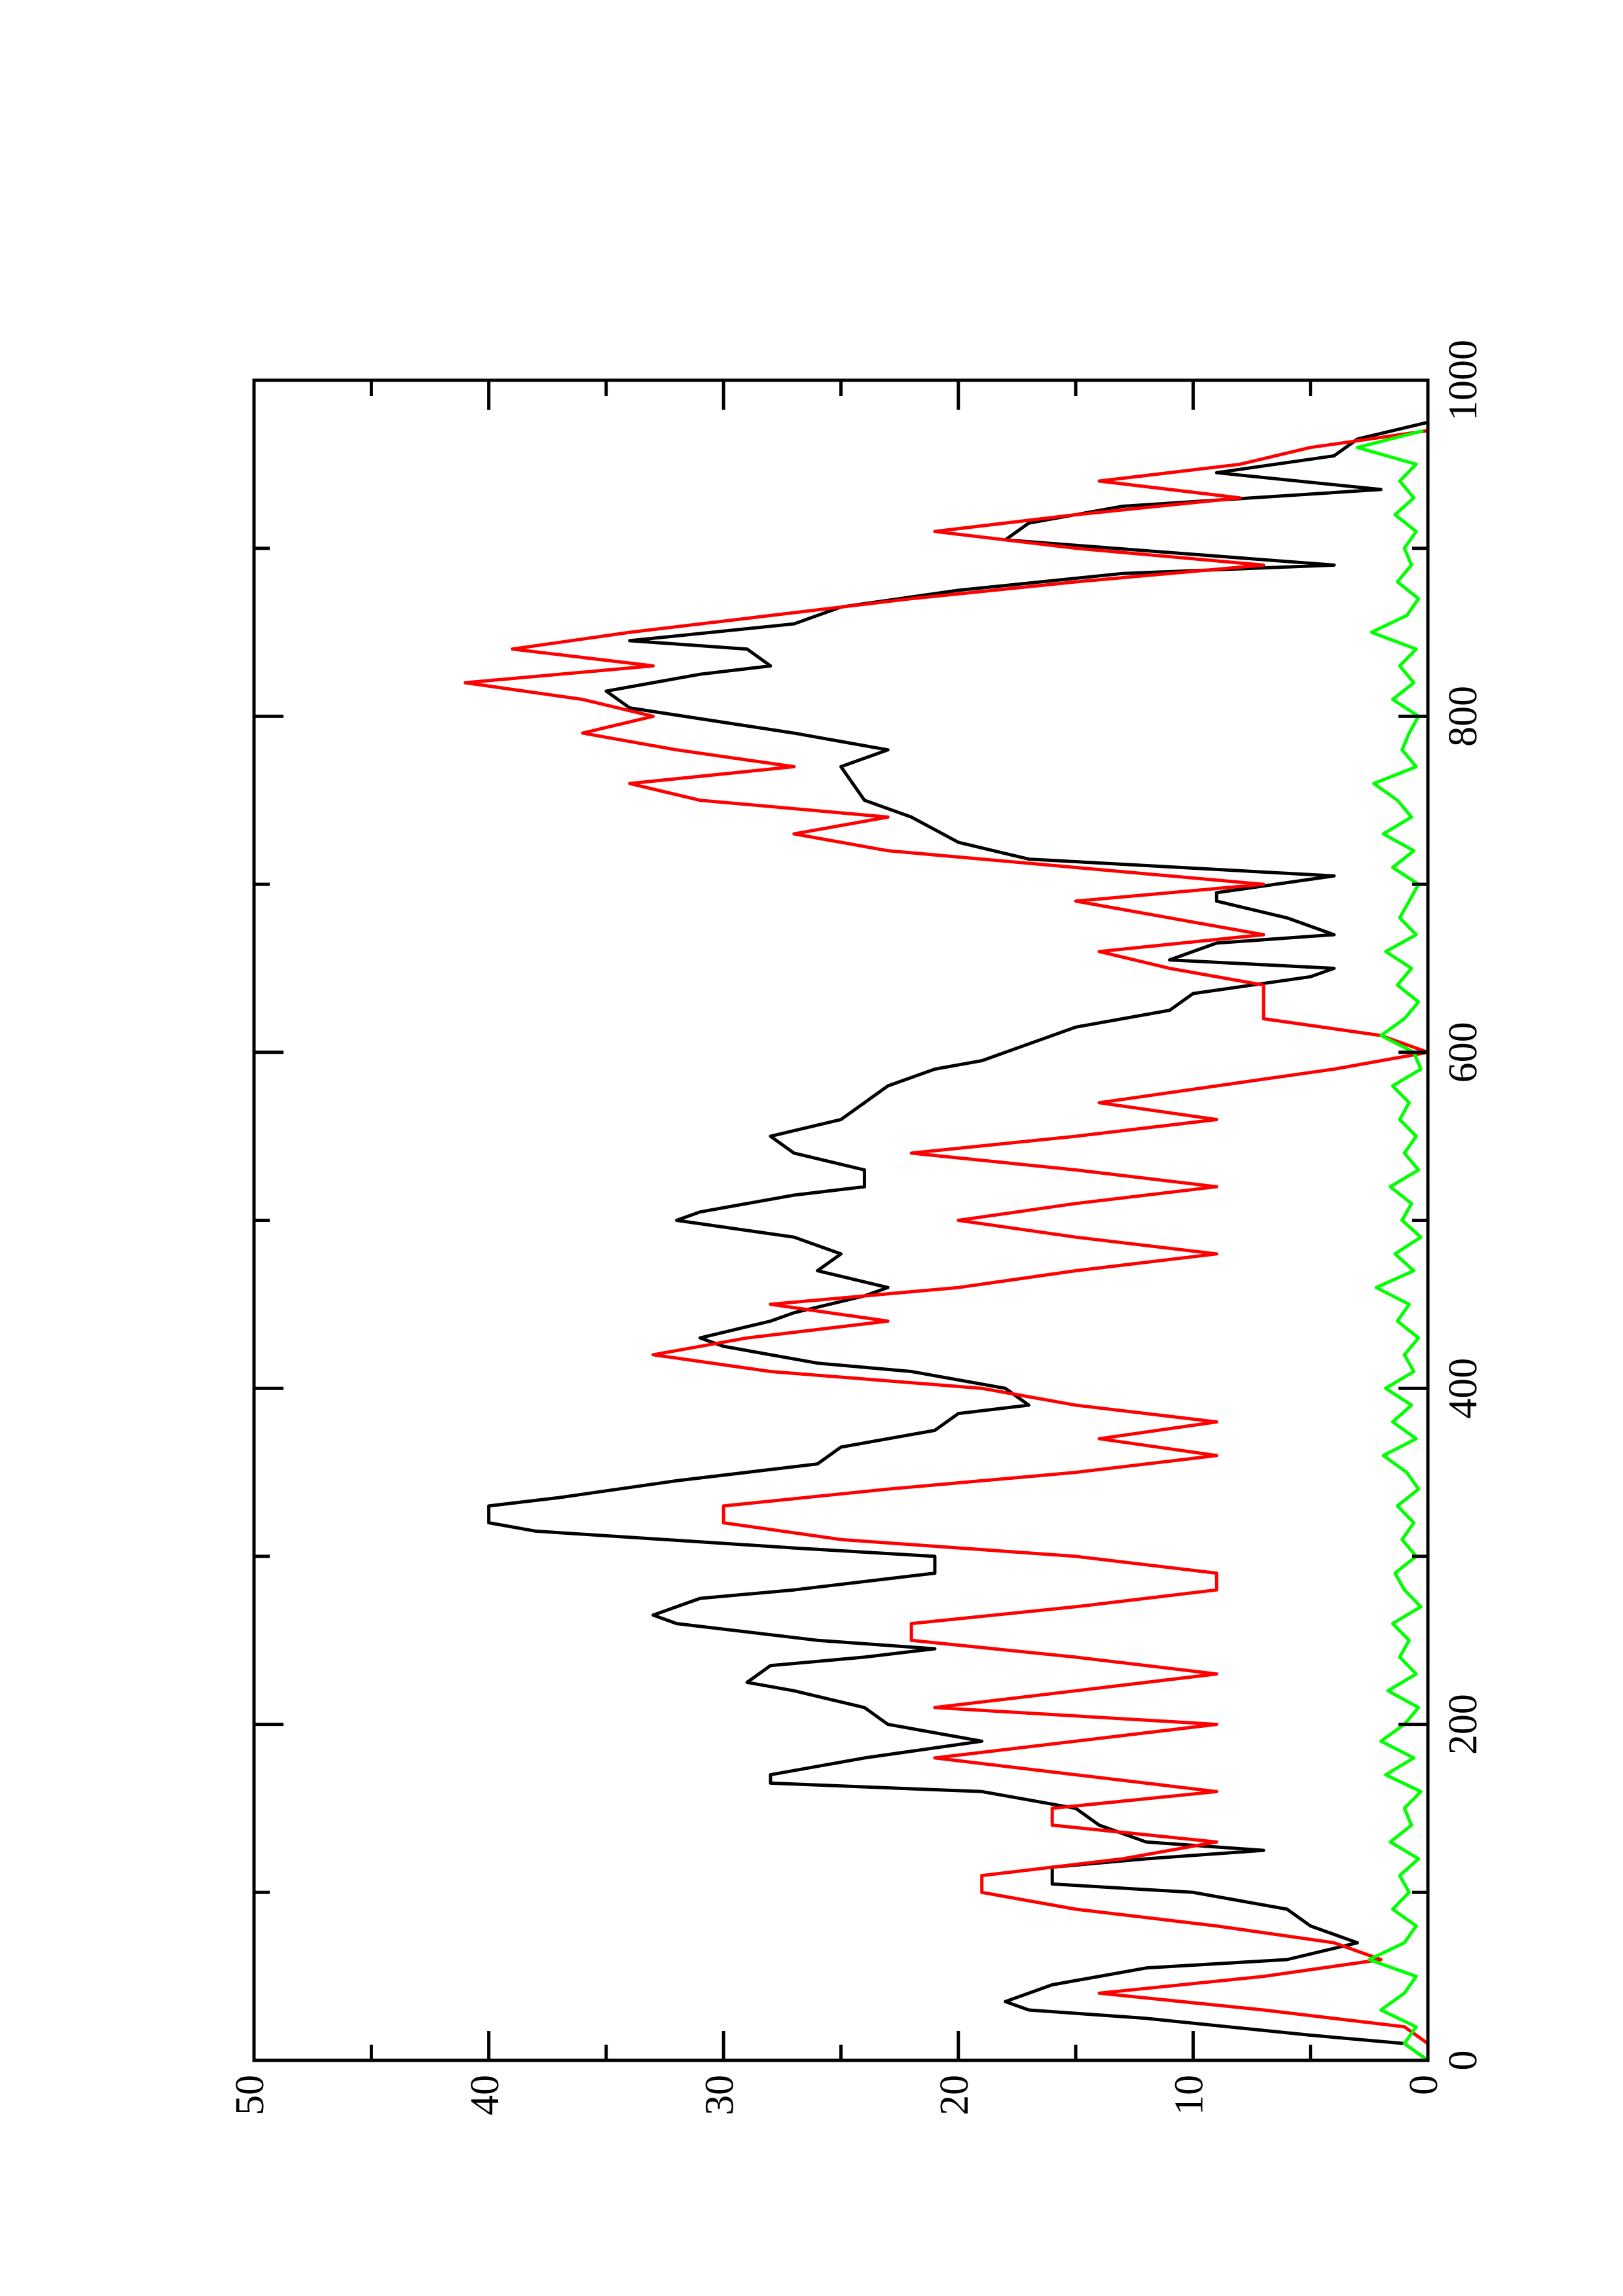 The image size is (1623, 2296). Describe the element at coordinates (1463, 716) in the screenshot. I see `x-tick-label: 800` at that location.